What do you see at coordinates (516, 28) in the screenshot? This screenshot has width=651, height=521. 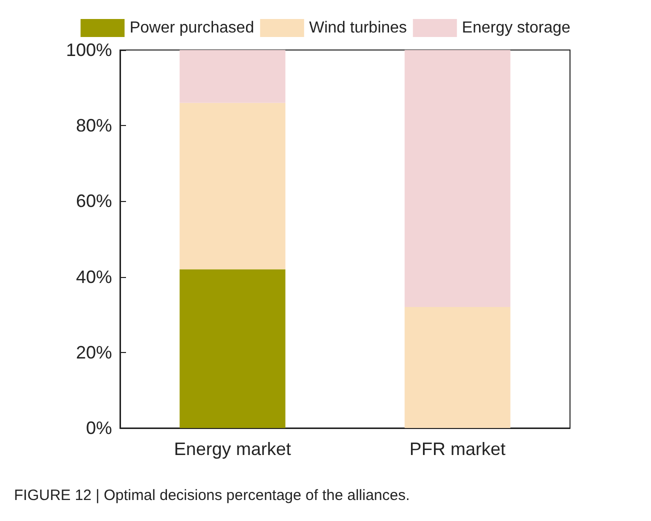 I see `legend-label: Energy storage` at bounding box center [516, 28].